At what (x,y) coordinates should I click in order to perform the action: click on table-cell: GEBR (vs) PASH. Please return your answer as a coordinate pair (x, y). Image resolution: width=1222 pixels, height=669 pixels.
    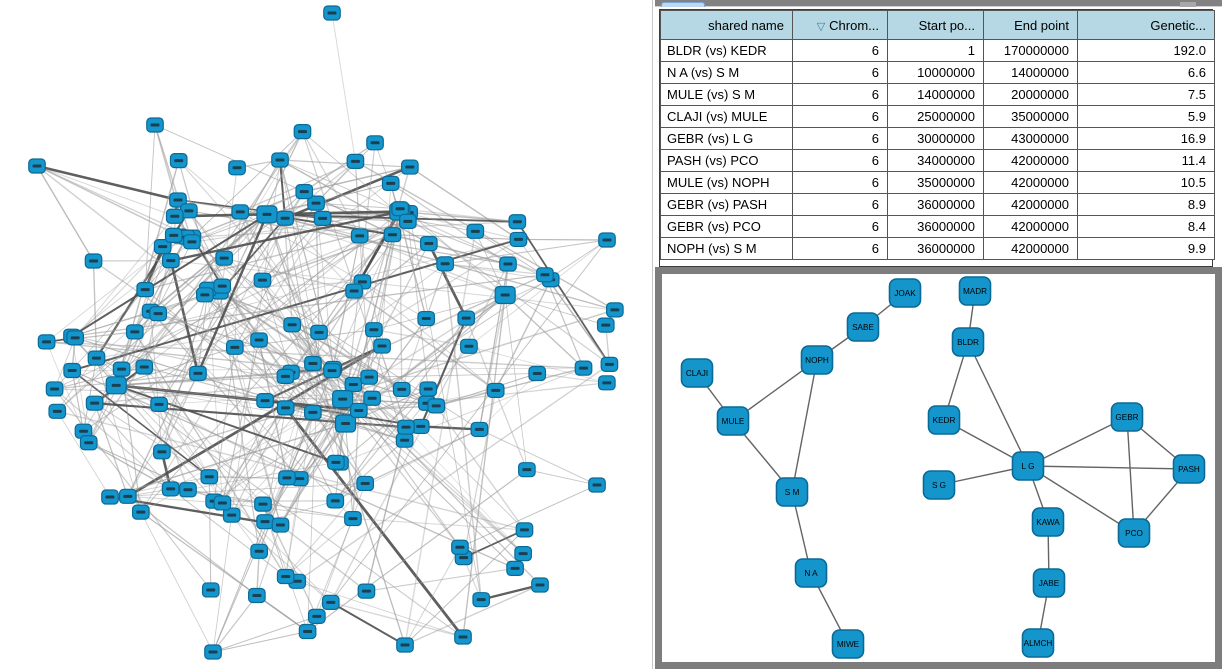
    Looking at the image, I should click on (726, 204).